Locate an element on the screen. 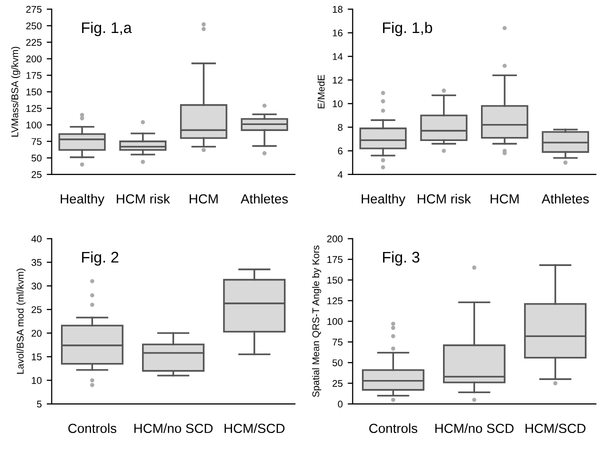 This screenshot has width=608, height=459. y-tick-label: 40 is located at coordinates (36, 238).